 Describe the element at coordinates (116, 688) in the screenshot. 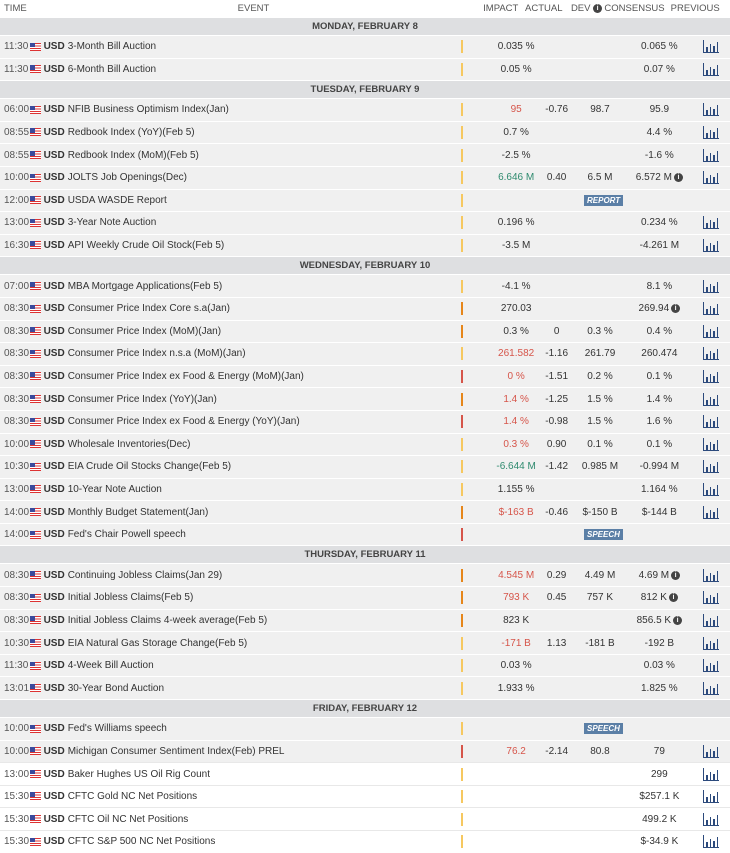

I see `event-name: 30-Year Bond Auction` at that location.